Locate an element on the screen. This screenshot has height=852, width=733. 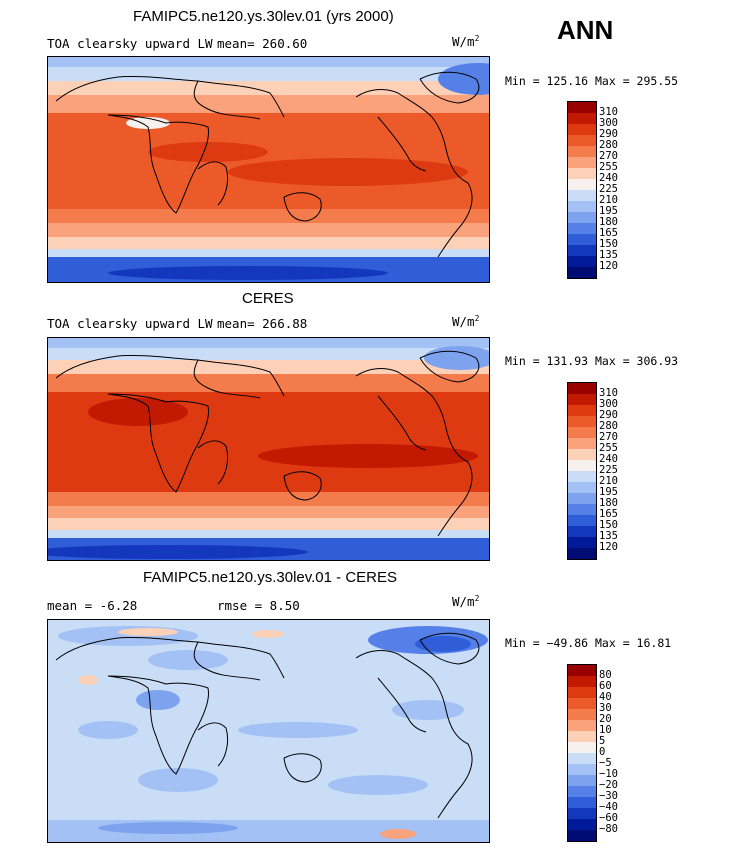
panel1-colorbar-tick-label: 195 is located at coordinates (608, 211).